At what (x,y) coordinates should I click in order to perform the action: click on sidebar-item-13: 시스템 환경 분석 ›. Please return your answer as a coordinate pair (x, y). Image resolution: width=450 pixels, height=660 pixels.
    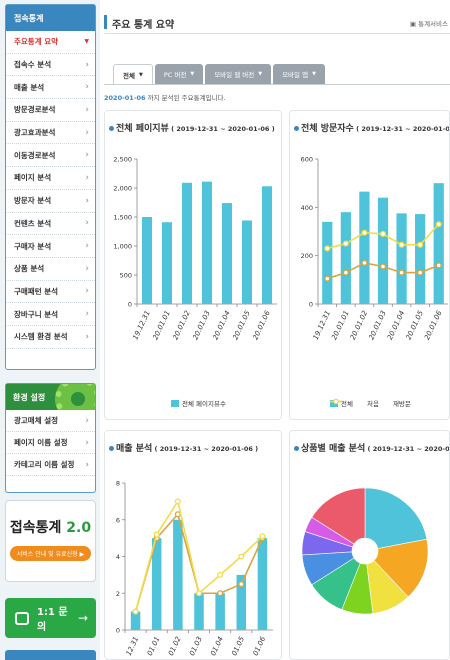
    Looking at the image, I should click on (50, 337).